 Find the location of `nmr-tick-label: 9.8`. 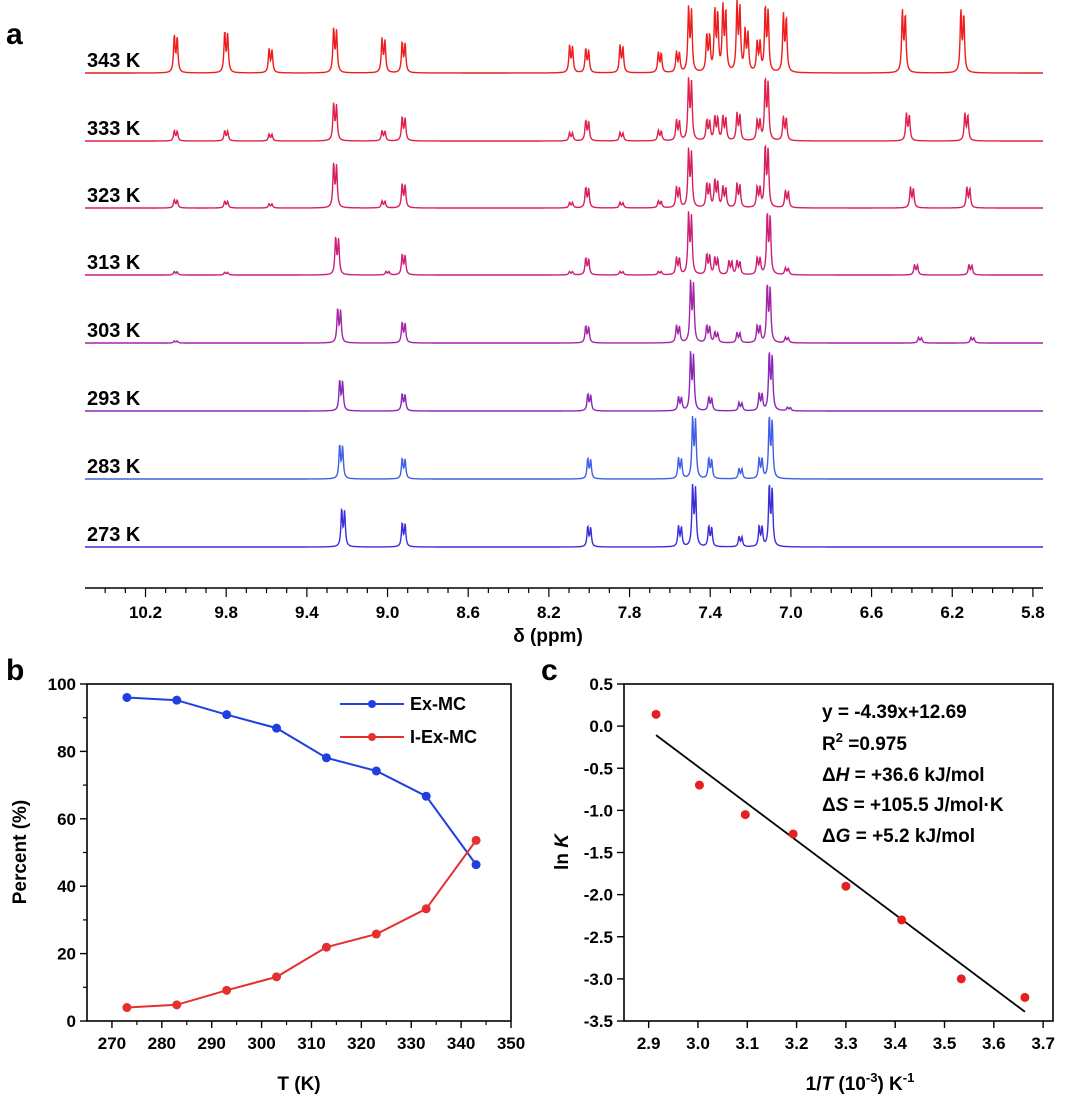

nmr-tick-label: 9.8 is located at coordinates (226, 612).